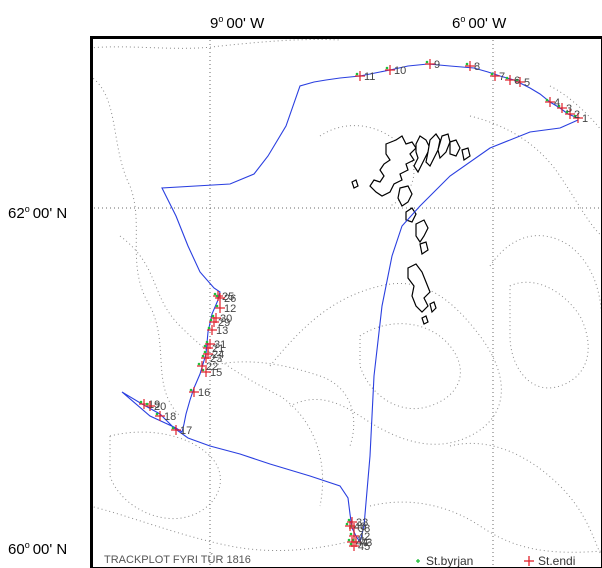  Describe the element at coordinates (449, 561) in the screenshot. I see `legend-start-label: St.byrjan` at that location.